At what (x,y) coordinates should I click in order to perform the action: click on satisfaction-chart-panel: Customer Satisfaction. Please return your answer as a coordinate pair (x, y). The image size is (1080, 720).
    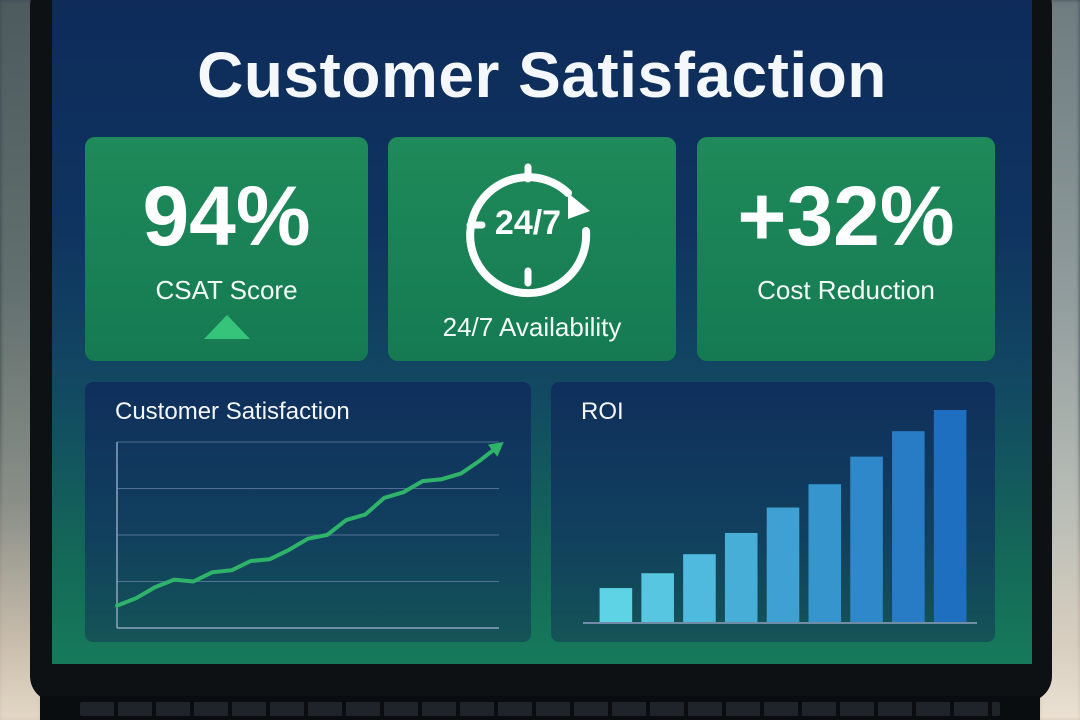
    Looking at the image, I should click on (308, 512).